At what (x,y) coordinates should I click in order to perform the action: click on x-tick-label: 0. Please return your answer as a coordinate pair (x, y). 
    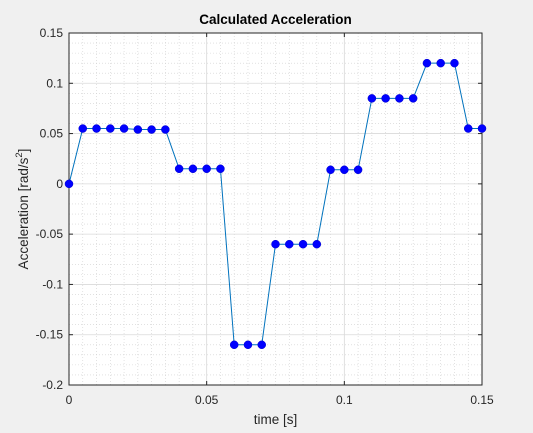
    Looking at the image, I should click on (69, 400).